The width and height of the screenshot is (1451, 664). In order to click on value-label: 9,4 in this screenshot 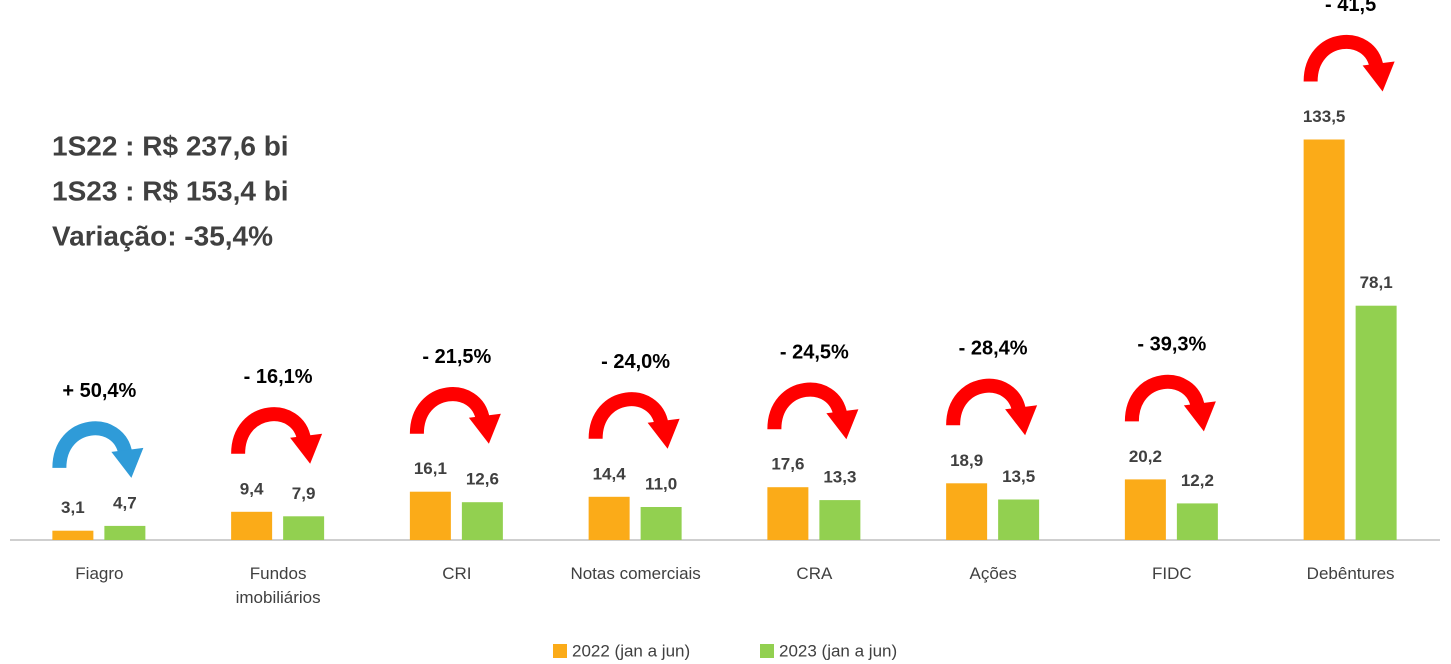, I will do `click(252, 488)`.